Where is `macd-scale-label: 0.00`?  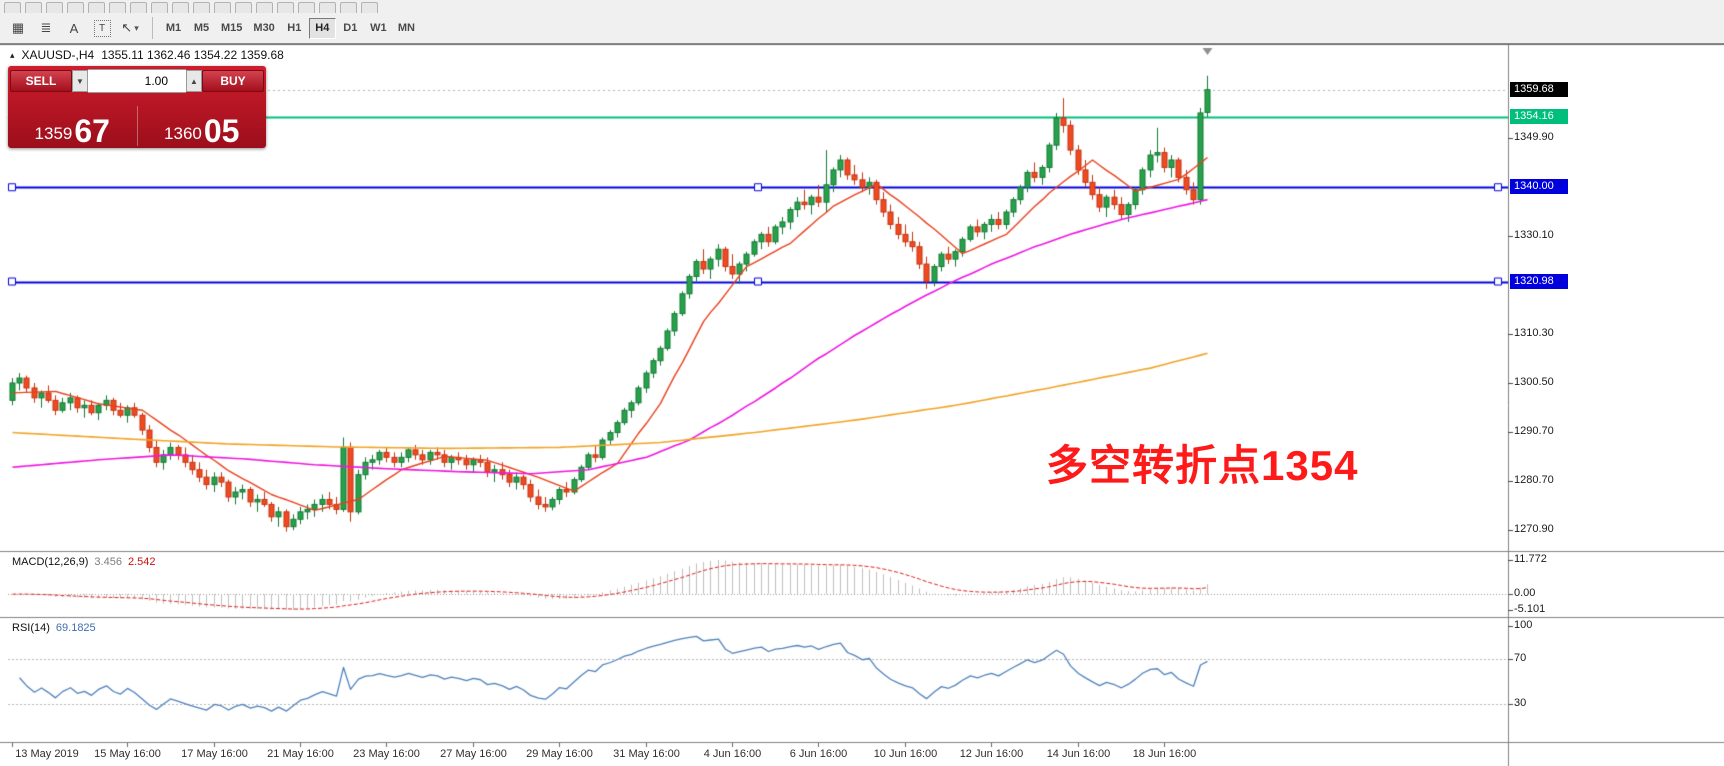
macd-scale-label: 0.00 is located at coordinates (1525, 593).